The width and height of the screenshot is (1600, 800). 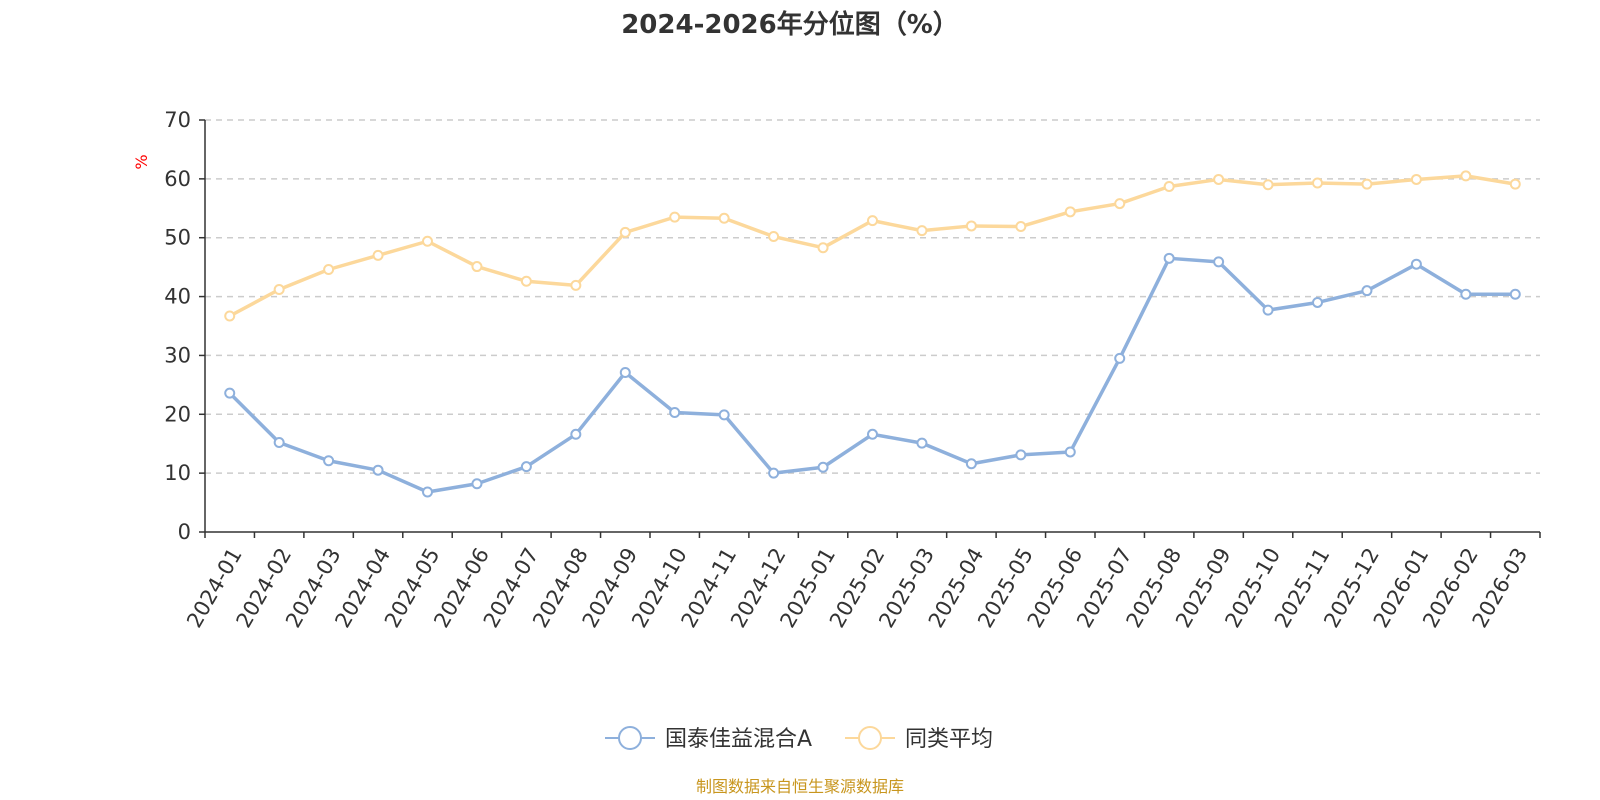 I want to click on legend-label: 同类平均, so click(x=949, y=739).